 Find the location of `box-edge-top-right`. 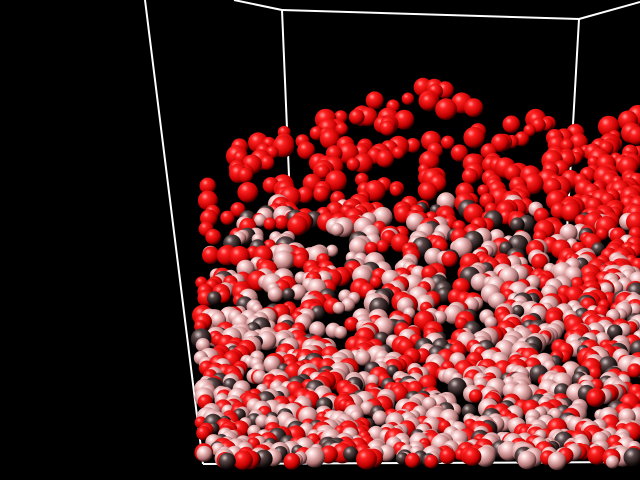

box-edge-top-right is located at coordinates (609, 10).